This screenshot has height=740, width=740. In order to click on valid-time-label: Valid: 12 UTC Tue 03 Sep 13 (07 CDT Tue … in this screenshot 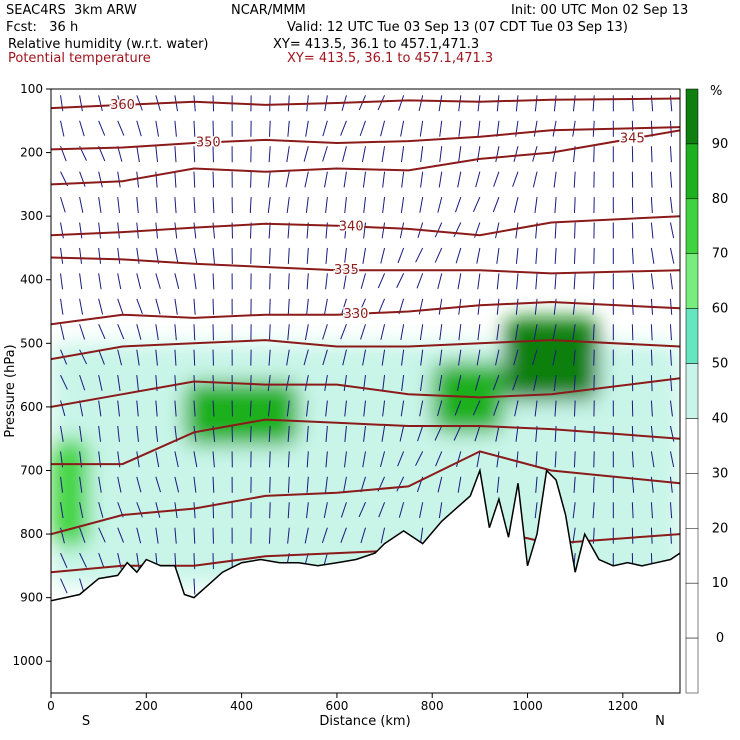, I will do `click(457, 27)`.